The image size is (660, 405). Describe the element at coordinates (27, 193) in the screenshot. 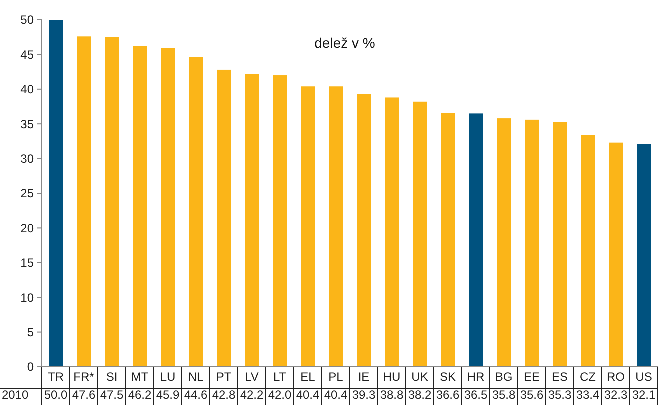

I see `y-tick-label: 25` at that location.